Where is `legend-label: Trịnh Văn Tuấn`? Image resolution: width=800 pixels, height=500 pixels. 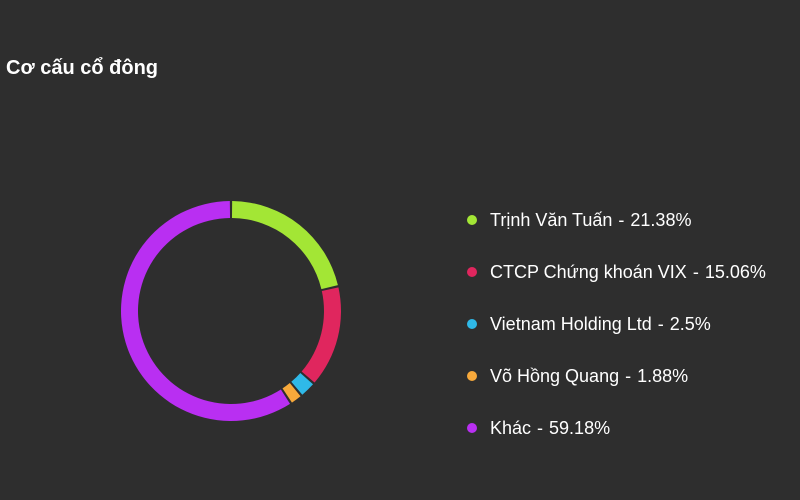
legend-label: Trịnh Văn Tuấn is located at coordinates (551, 219).